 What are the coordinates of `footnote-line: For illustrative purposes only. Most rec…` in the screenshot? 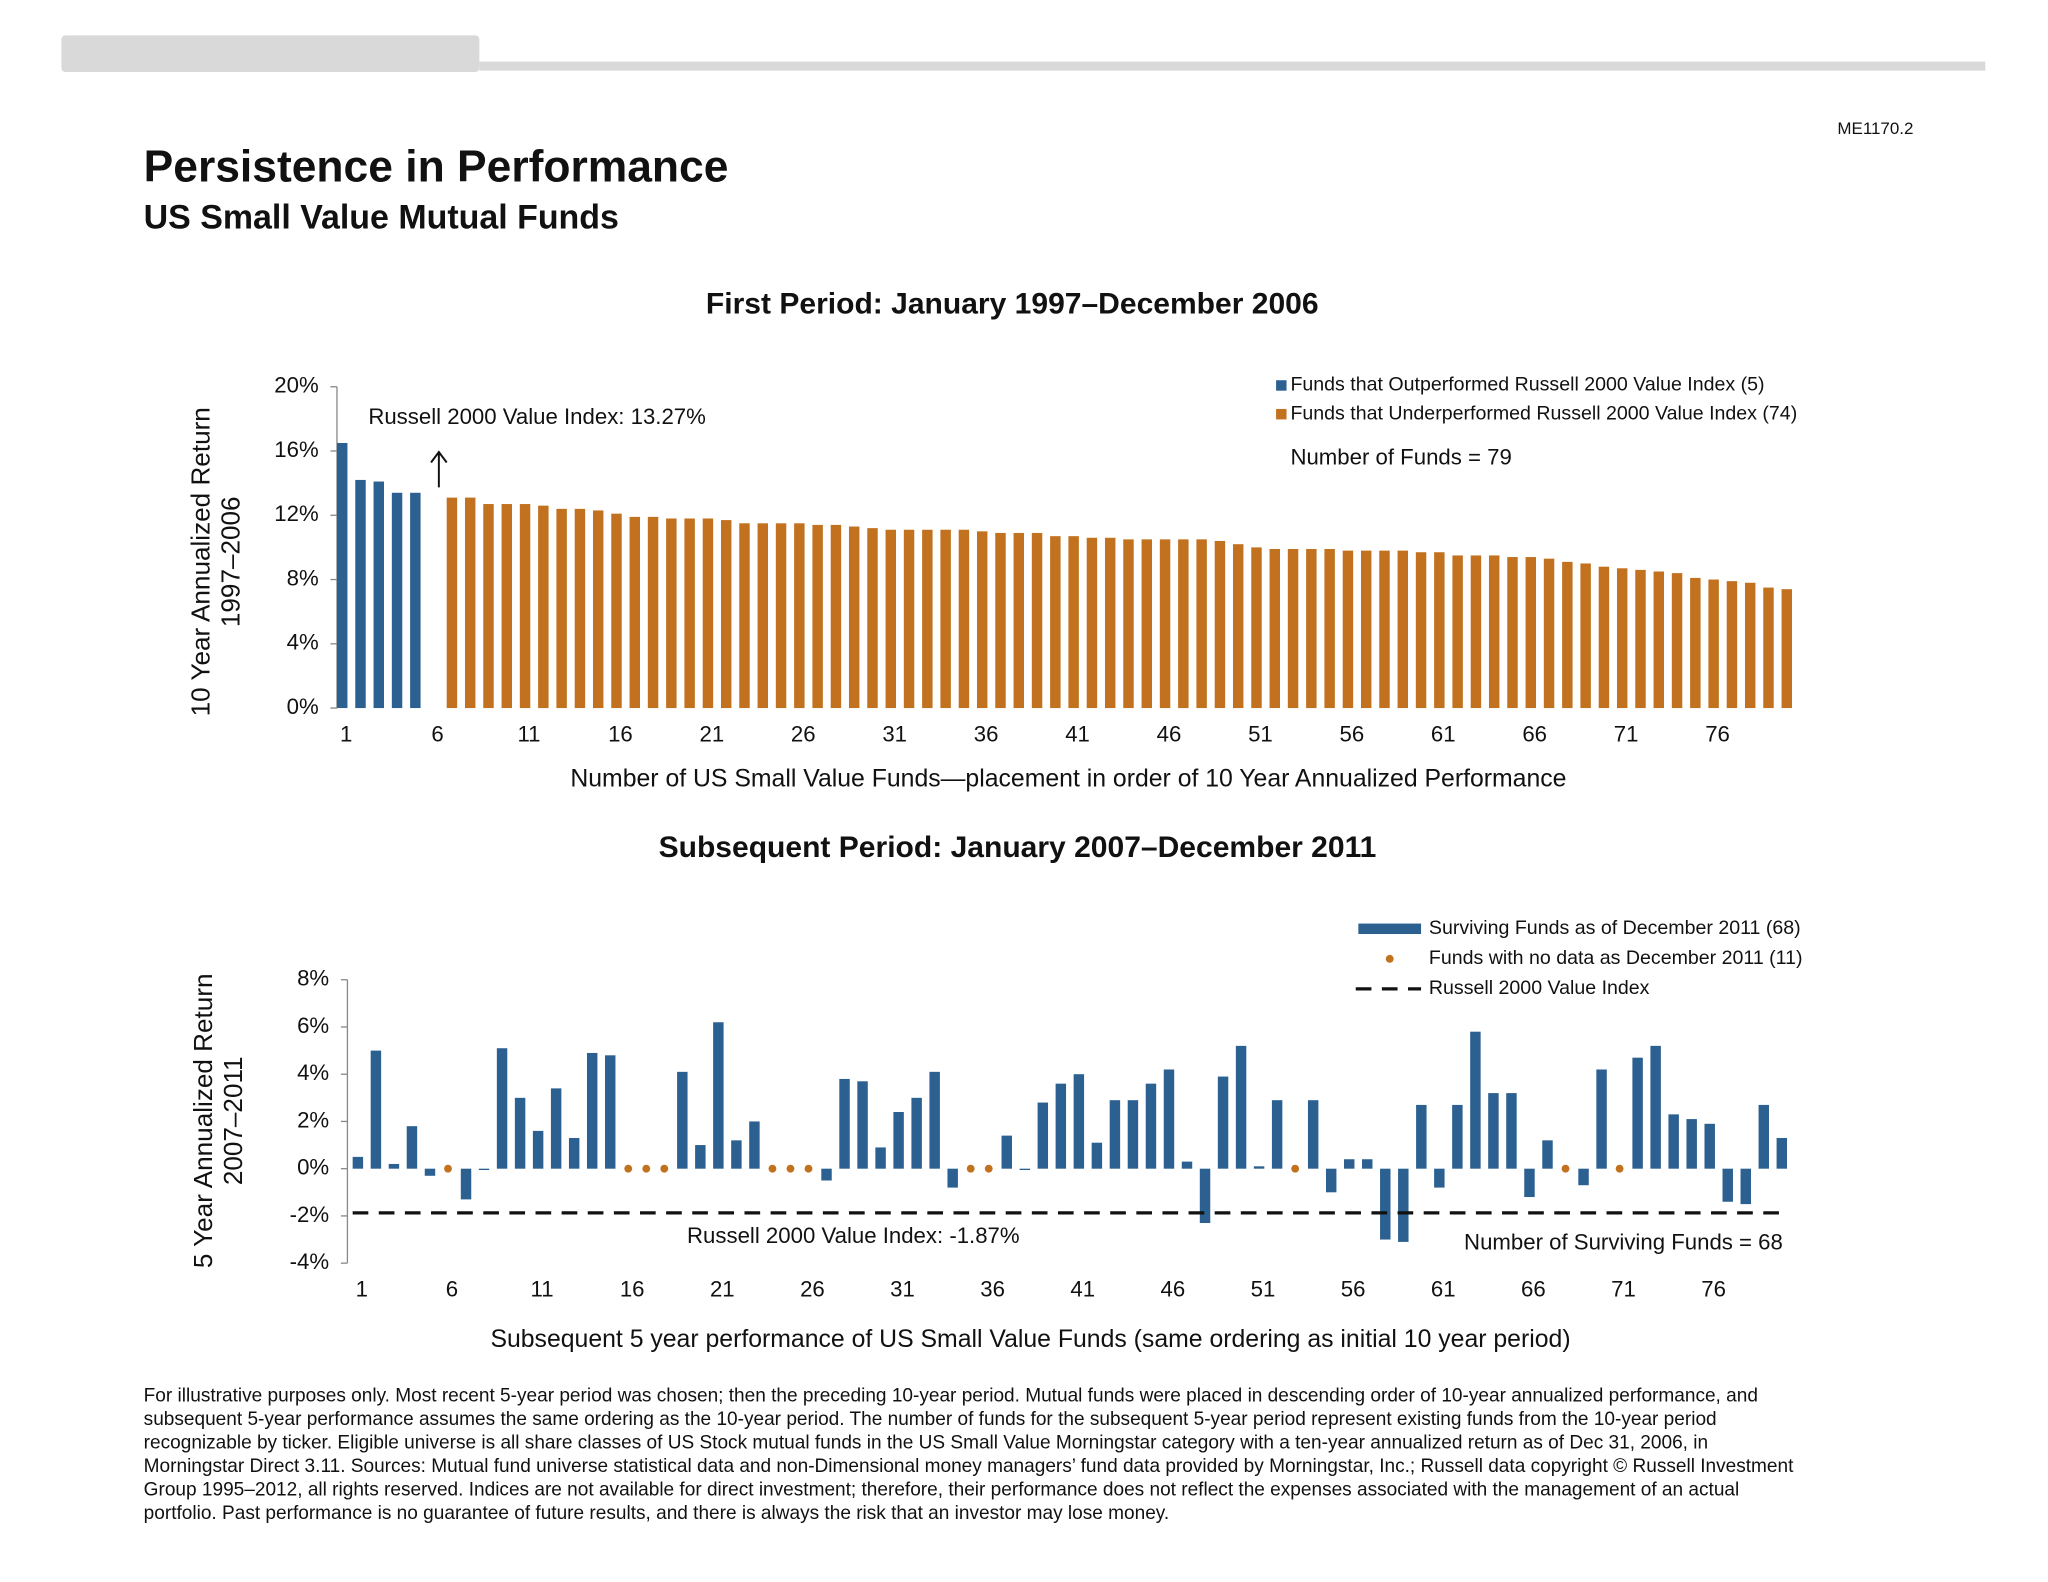 It's located at (951, 1396).